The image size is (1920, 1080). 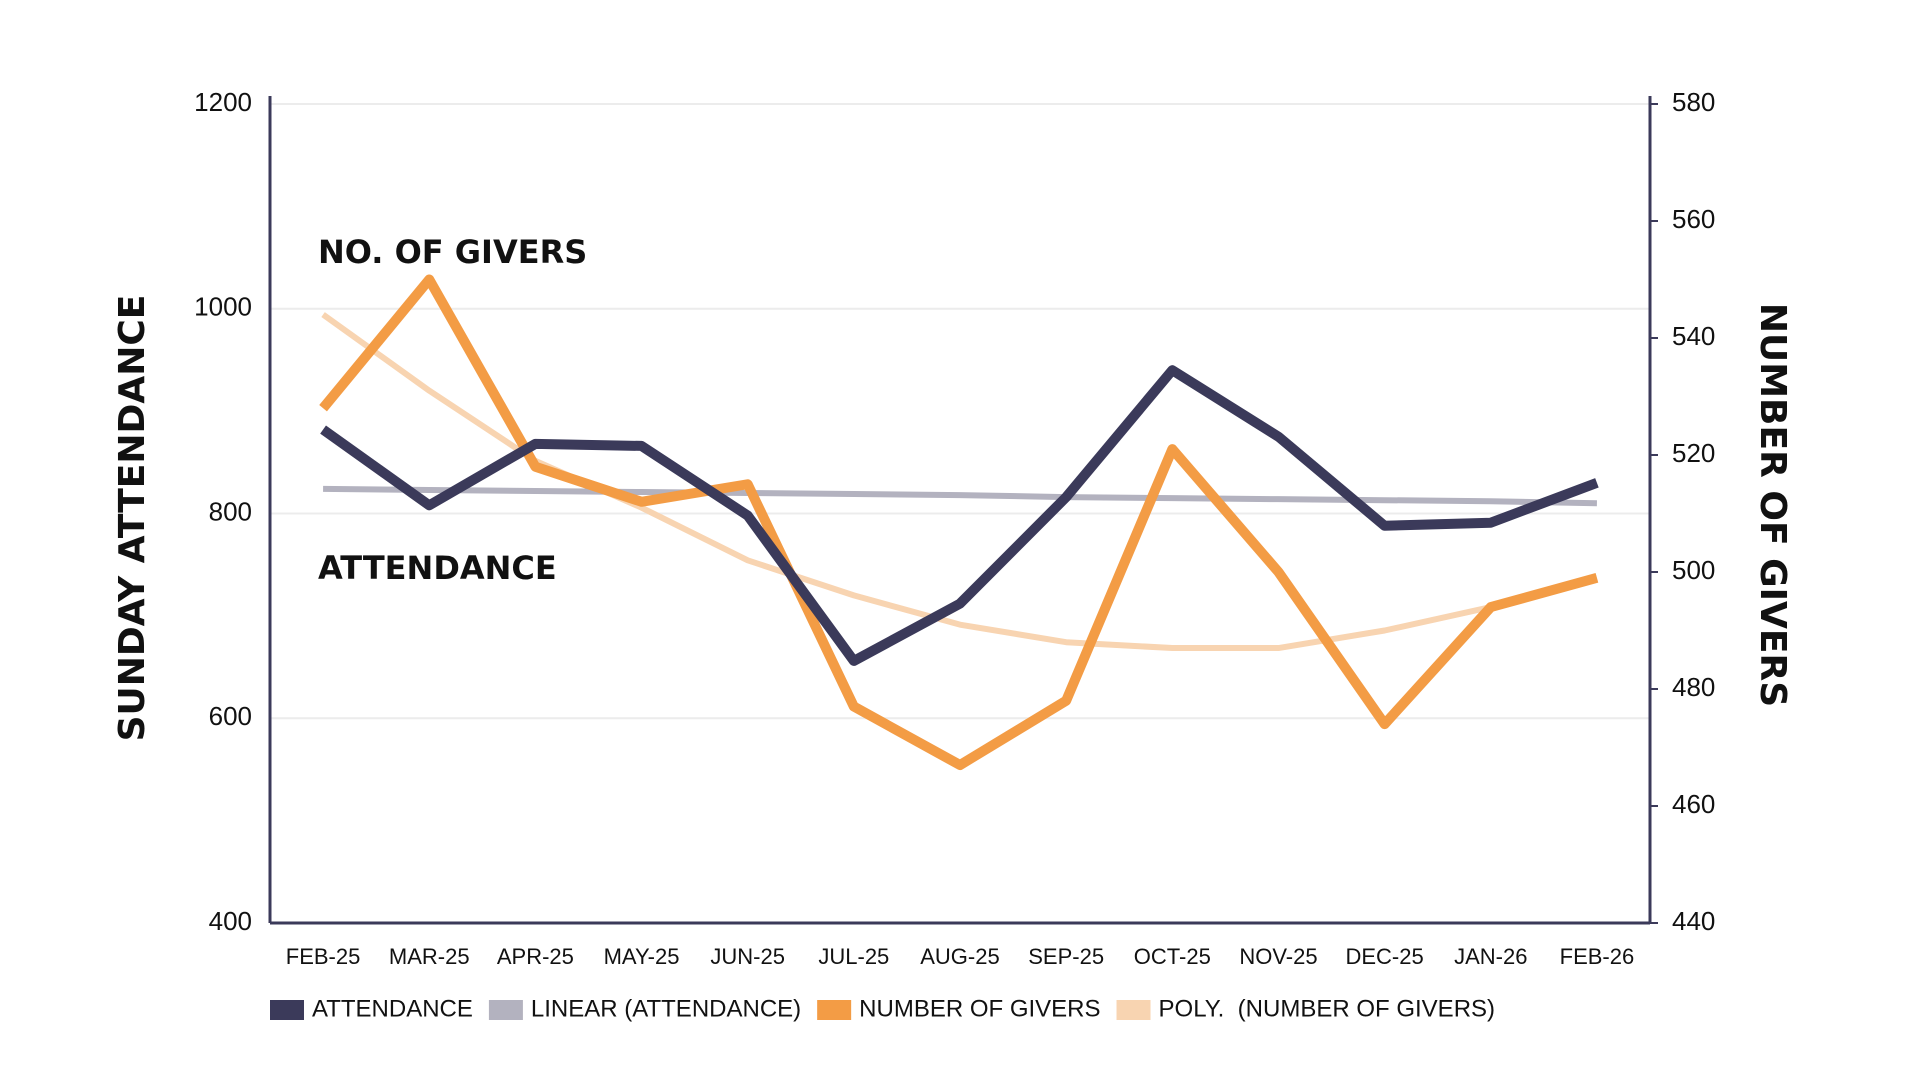 What do you see at coordinates (429, 956) in the screenshot?
I see `x-tick-label: MAR-25` at bounding box center [429, 956].